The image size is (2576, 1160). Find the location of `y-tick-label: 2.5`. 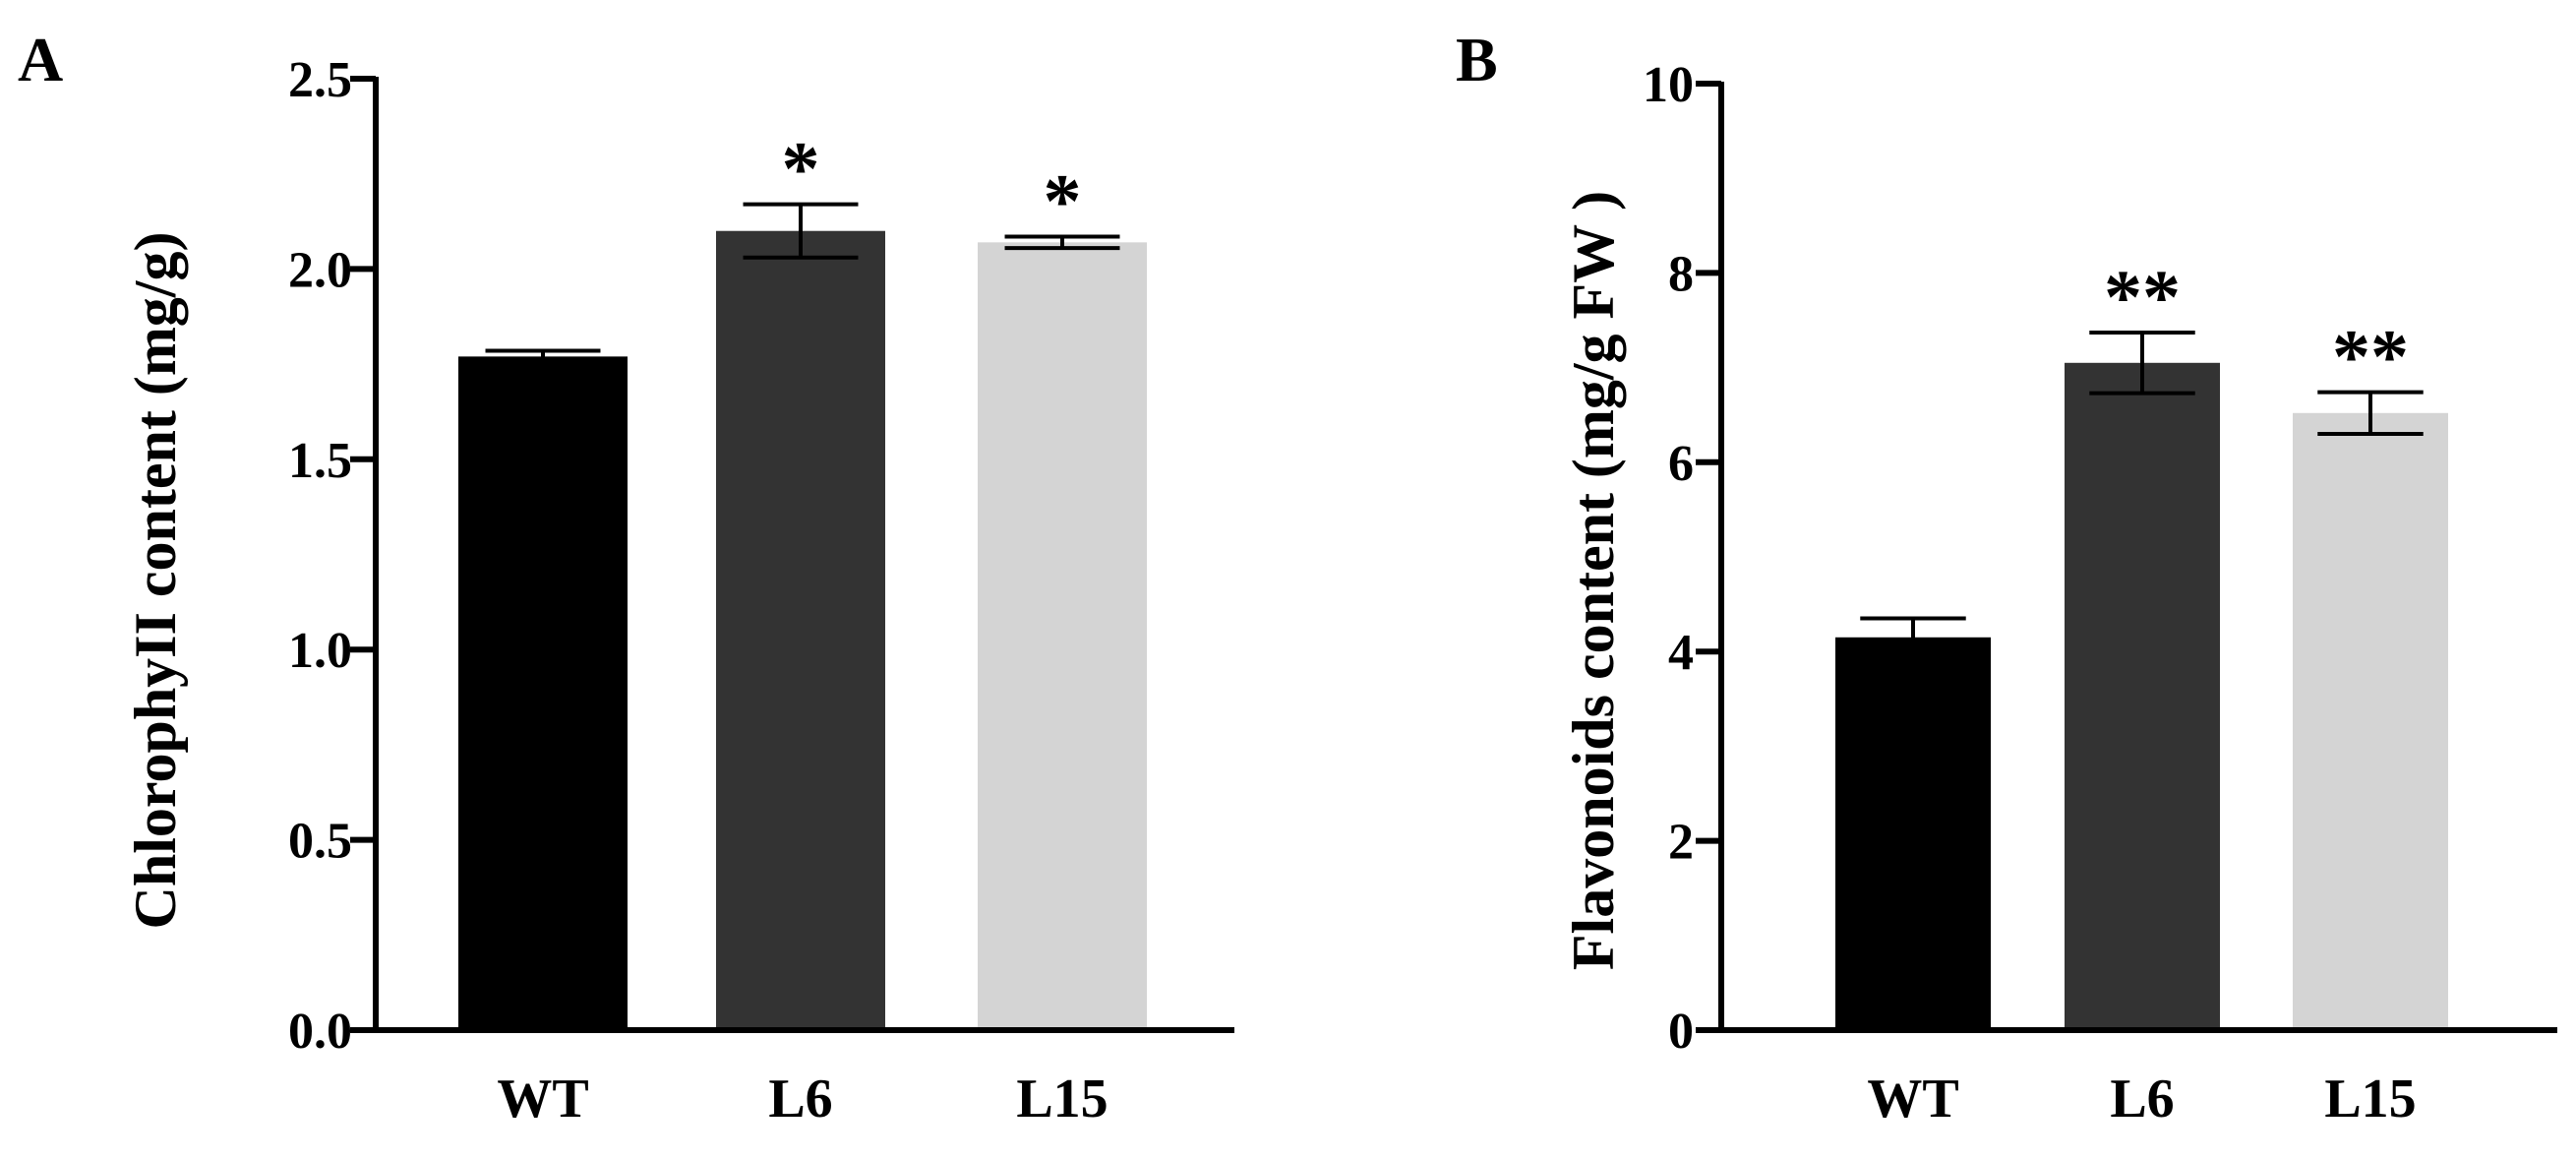

y-tick-label: 2.5 is located at coordinates (320, 80).